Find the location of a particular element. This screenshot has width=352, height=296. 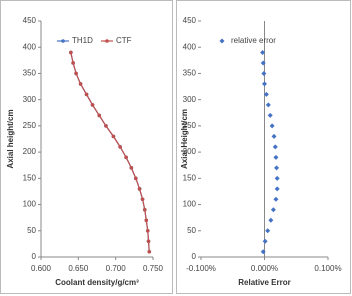

x-tick-label: 0.600 is located at coordinates (41, 268).